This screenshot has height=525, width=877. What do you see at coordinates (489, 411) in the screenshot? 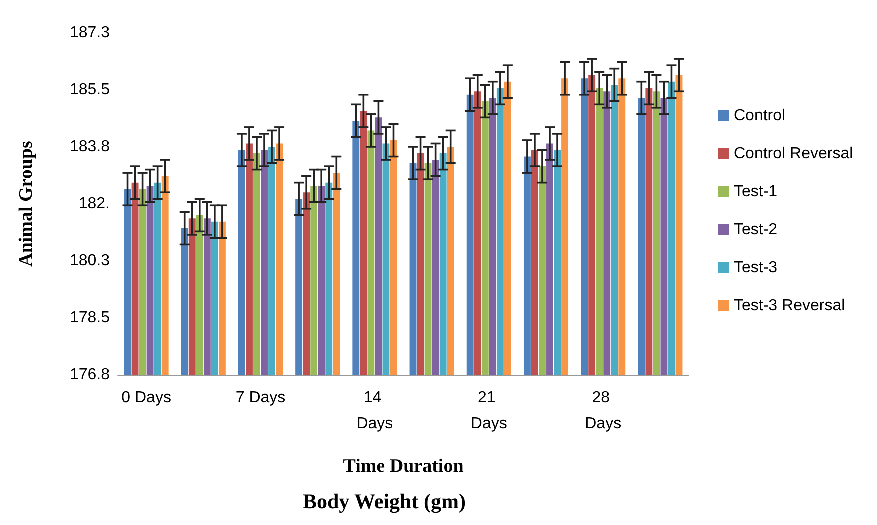
I see `x-tick-label: 21 Days` at bounding box center [489, 411].